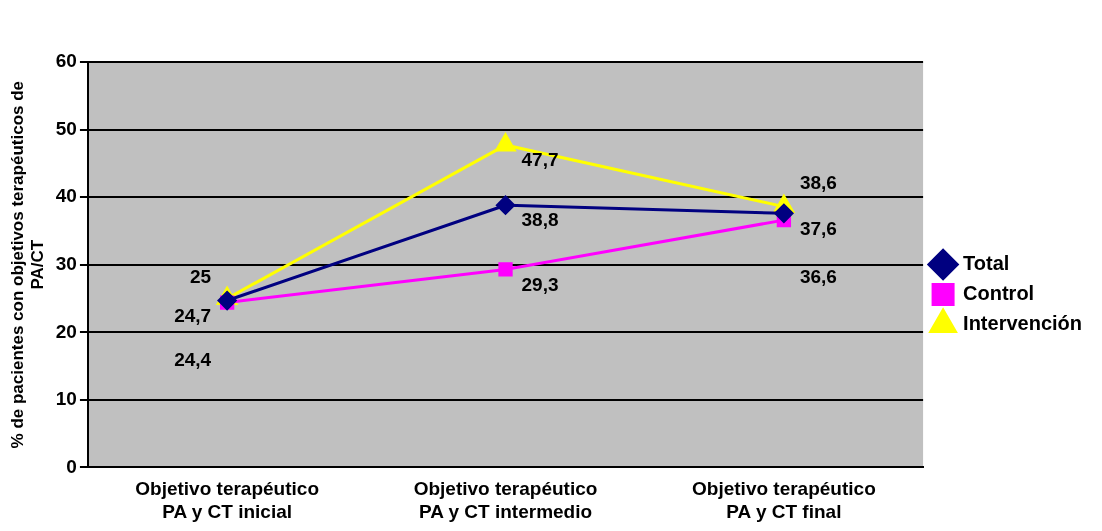  I want to click on data-label: 38,8, so click(540, 220).